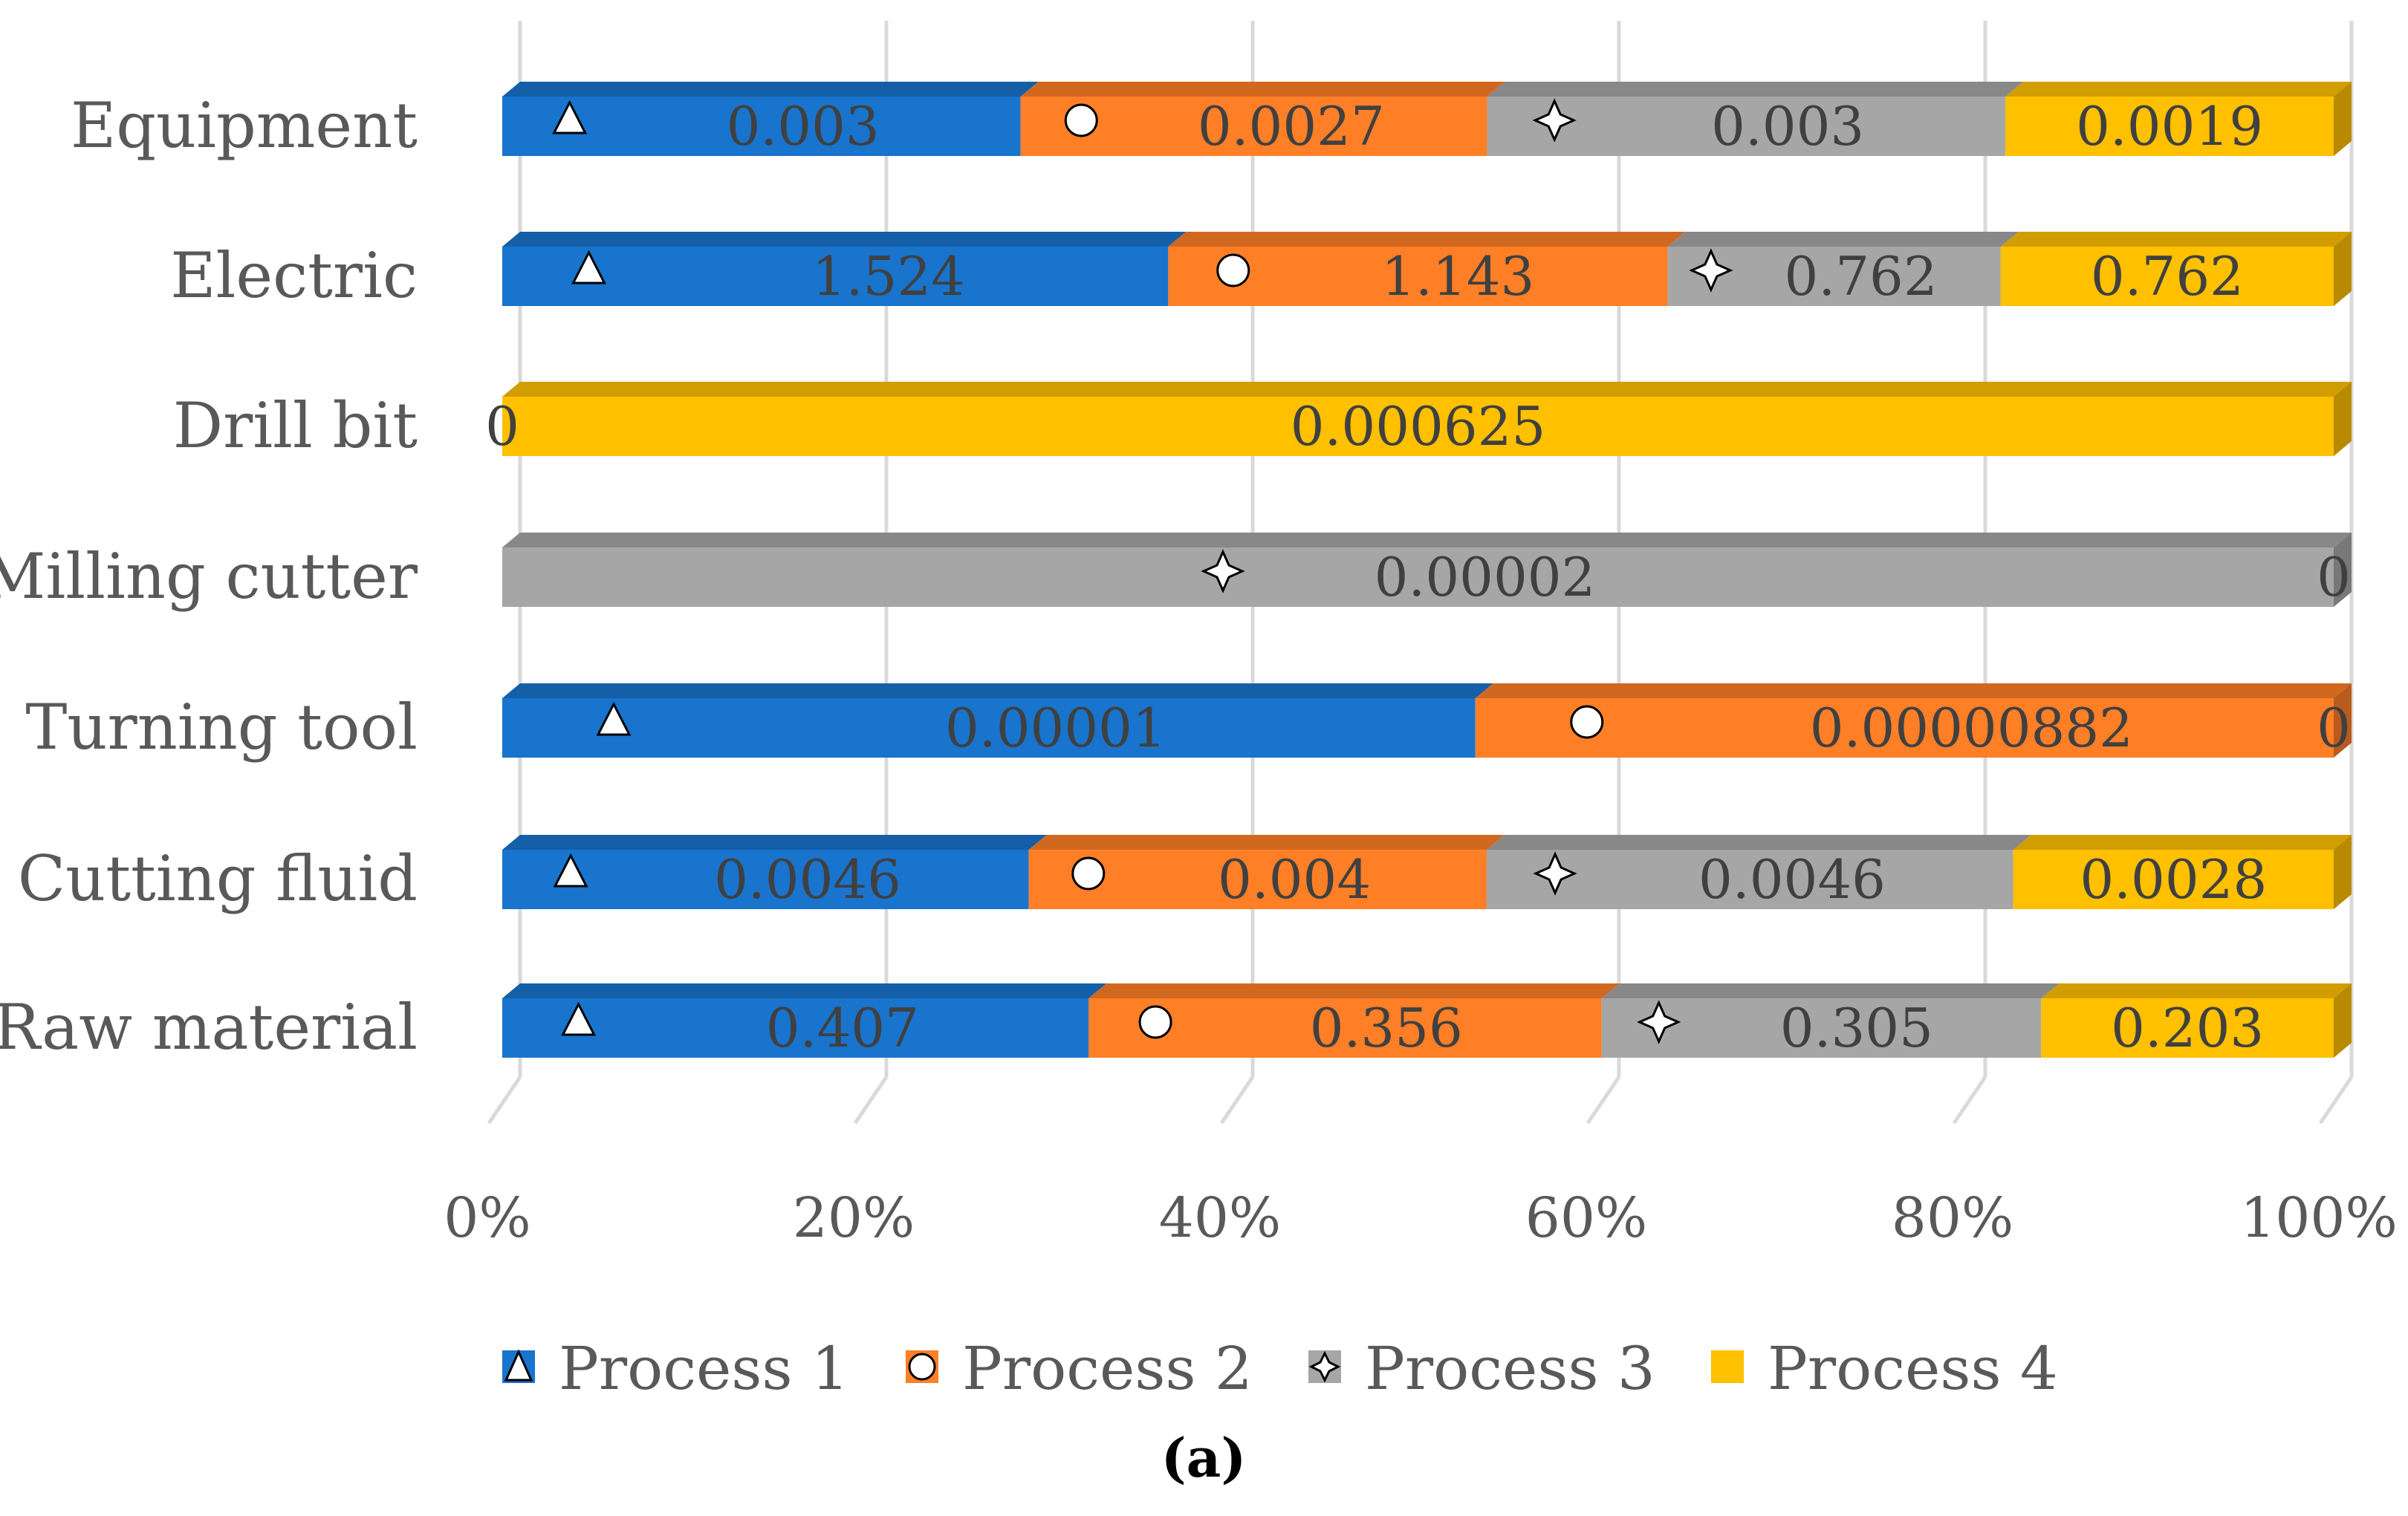  Describe the element at coordinates (209, 1027) in the screenshot. I see `category-label: Raw material` at that location.